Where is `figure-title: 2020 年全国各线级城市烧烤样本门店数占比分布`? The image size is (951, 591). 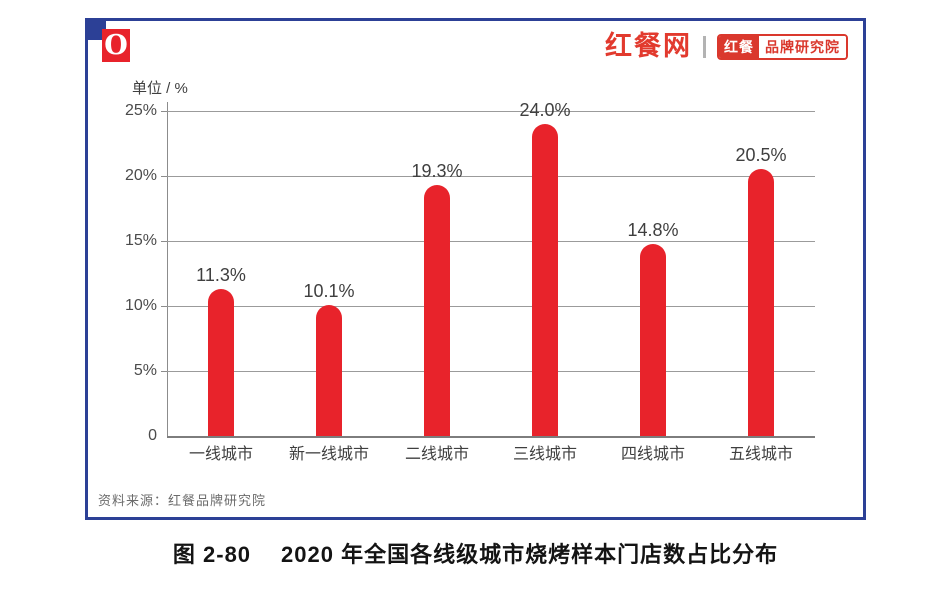 figure-title: 2020 年全国各线级城市烧烤样本门店数占比分布 is located at coordinates (530, 554).